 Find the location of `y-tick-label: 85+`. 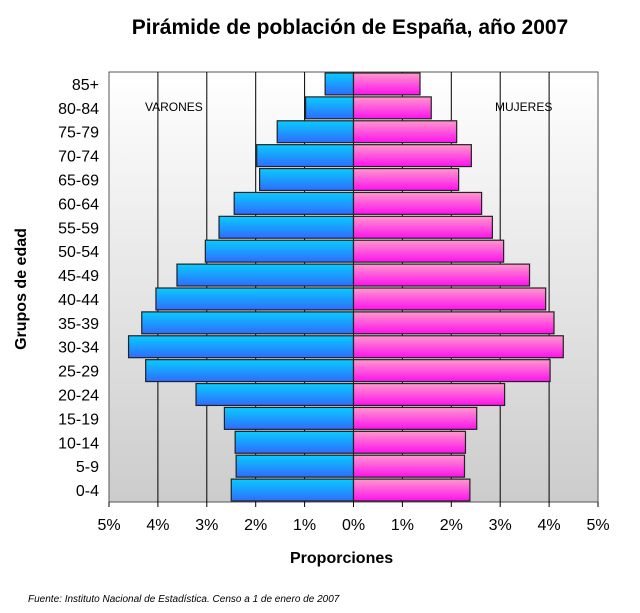

y-tick-label: 85+ is located at coordinates (85, 85).